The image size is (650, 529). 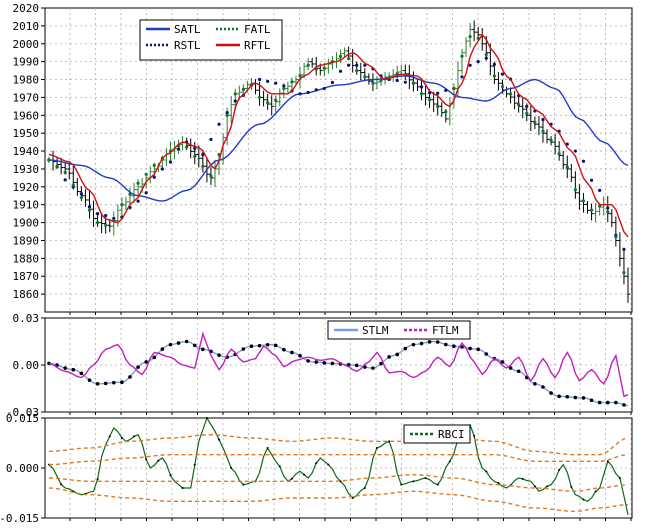 What do you see at coordinates (26, 44) in the screenshot?
I see `y-tick-label: 2000` at bounding box center [26, 44].